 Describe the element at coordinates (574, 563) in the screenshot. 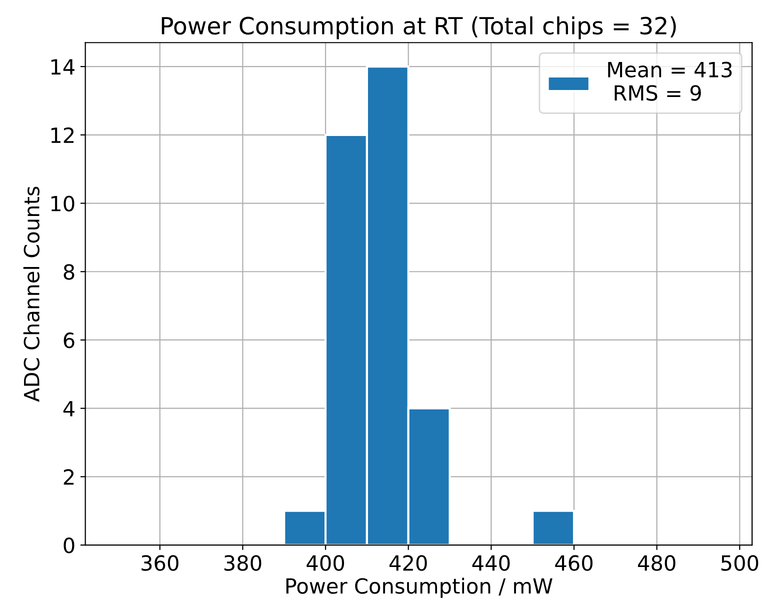

I see `x-tick-label: 460` at that location.